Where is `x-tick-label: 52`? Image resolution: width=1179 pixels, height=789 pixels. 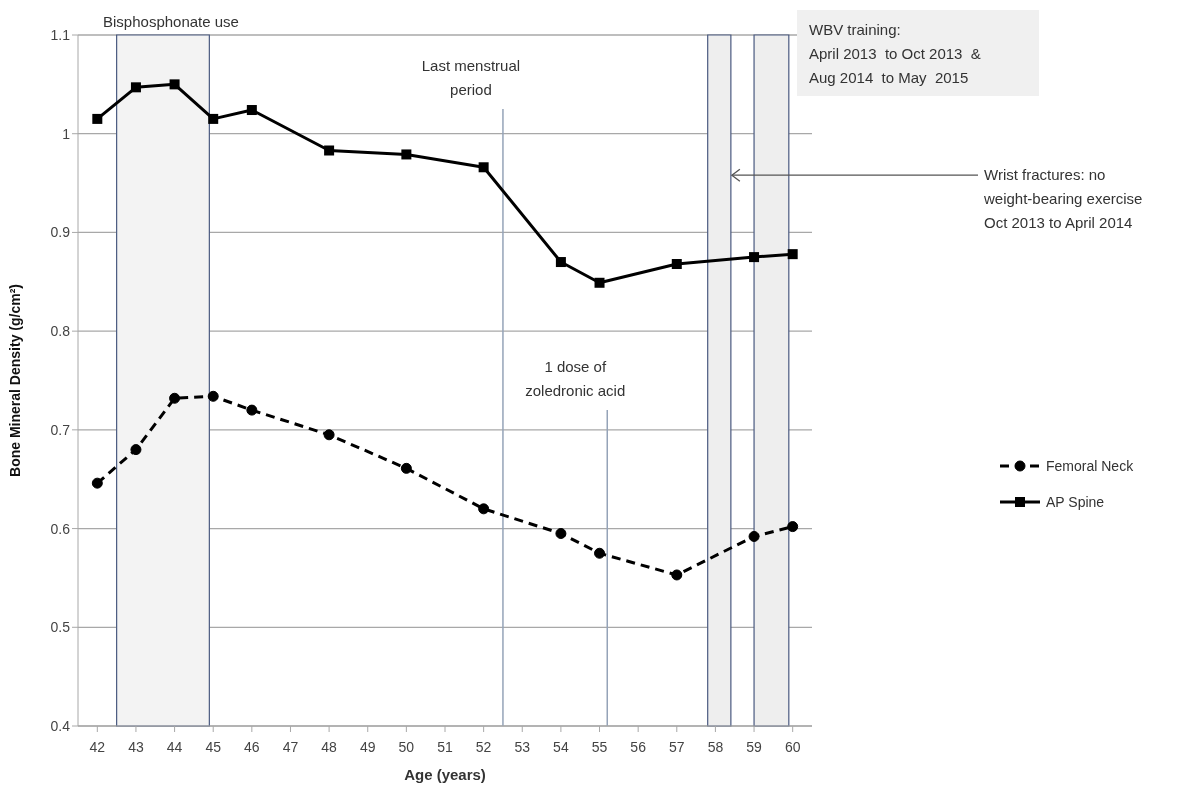
x-tick-label: 52 is located at coordinates (483, 746).